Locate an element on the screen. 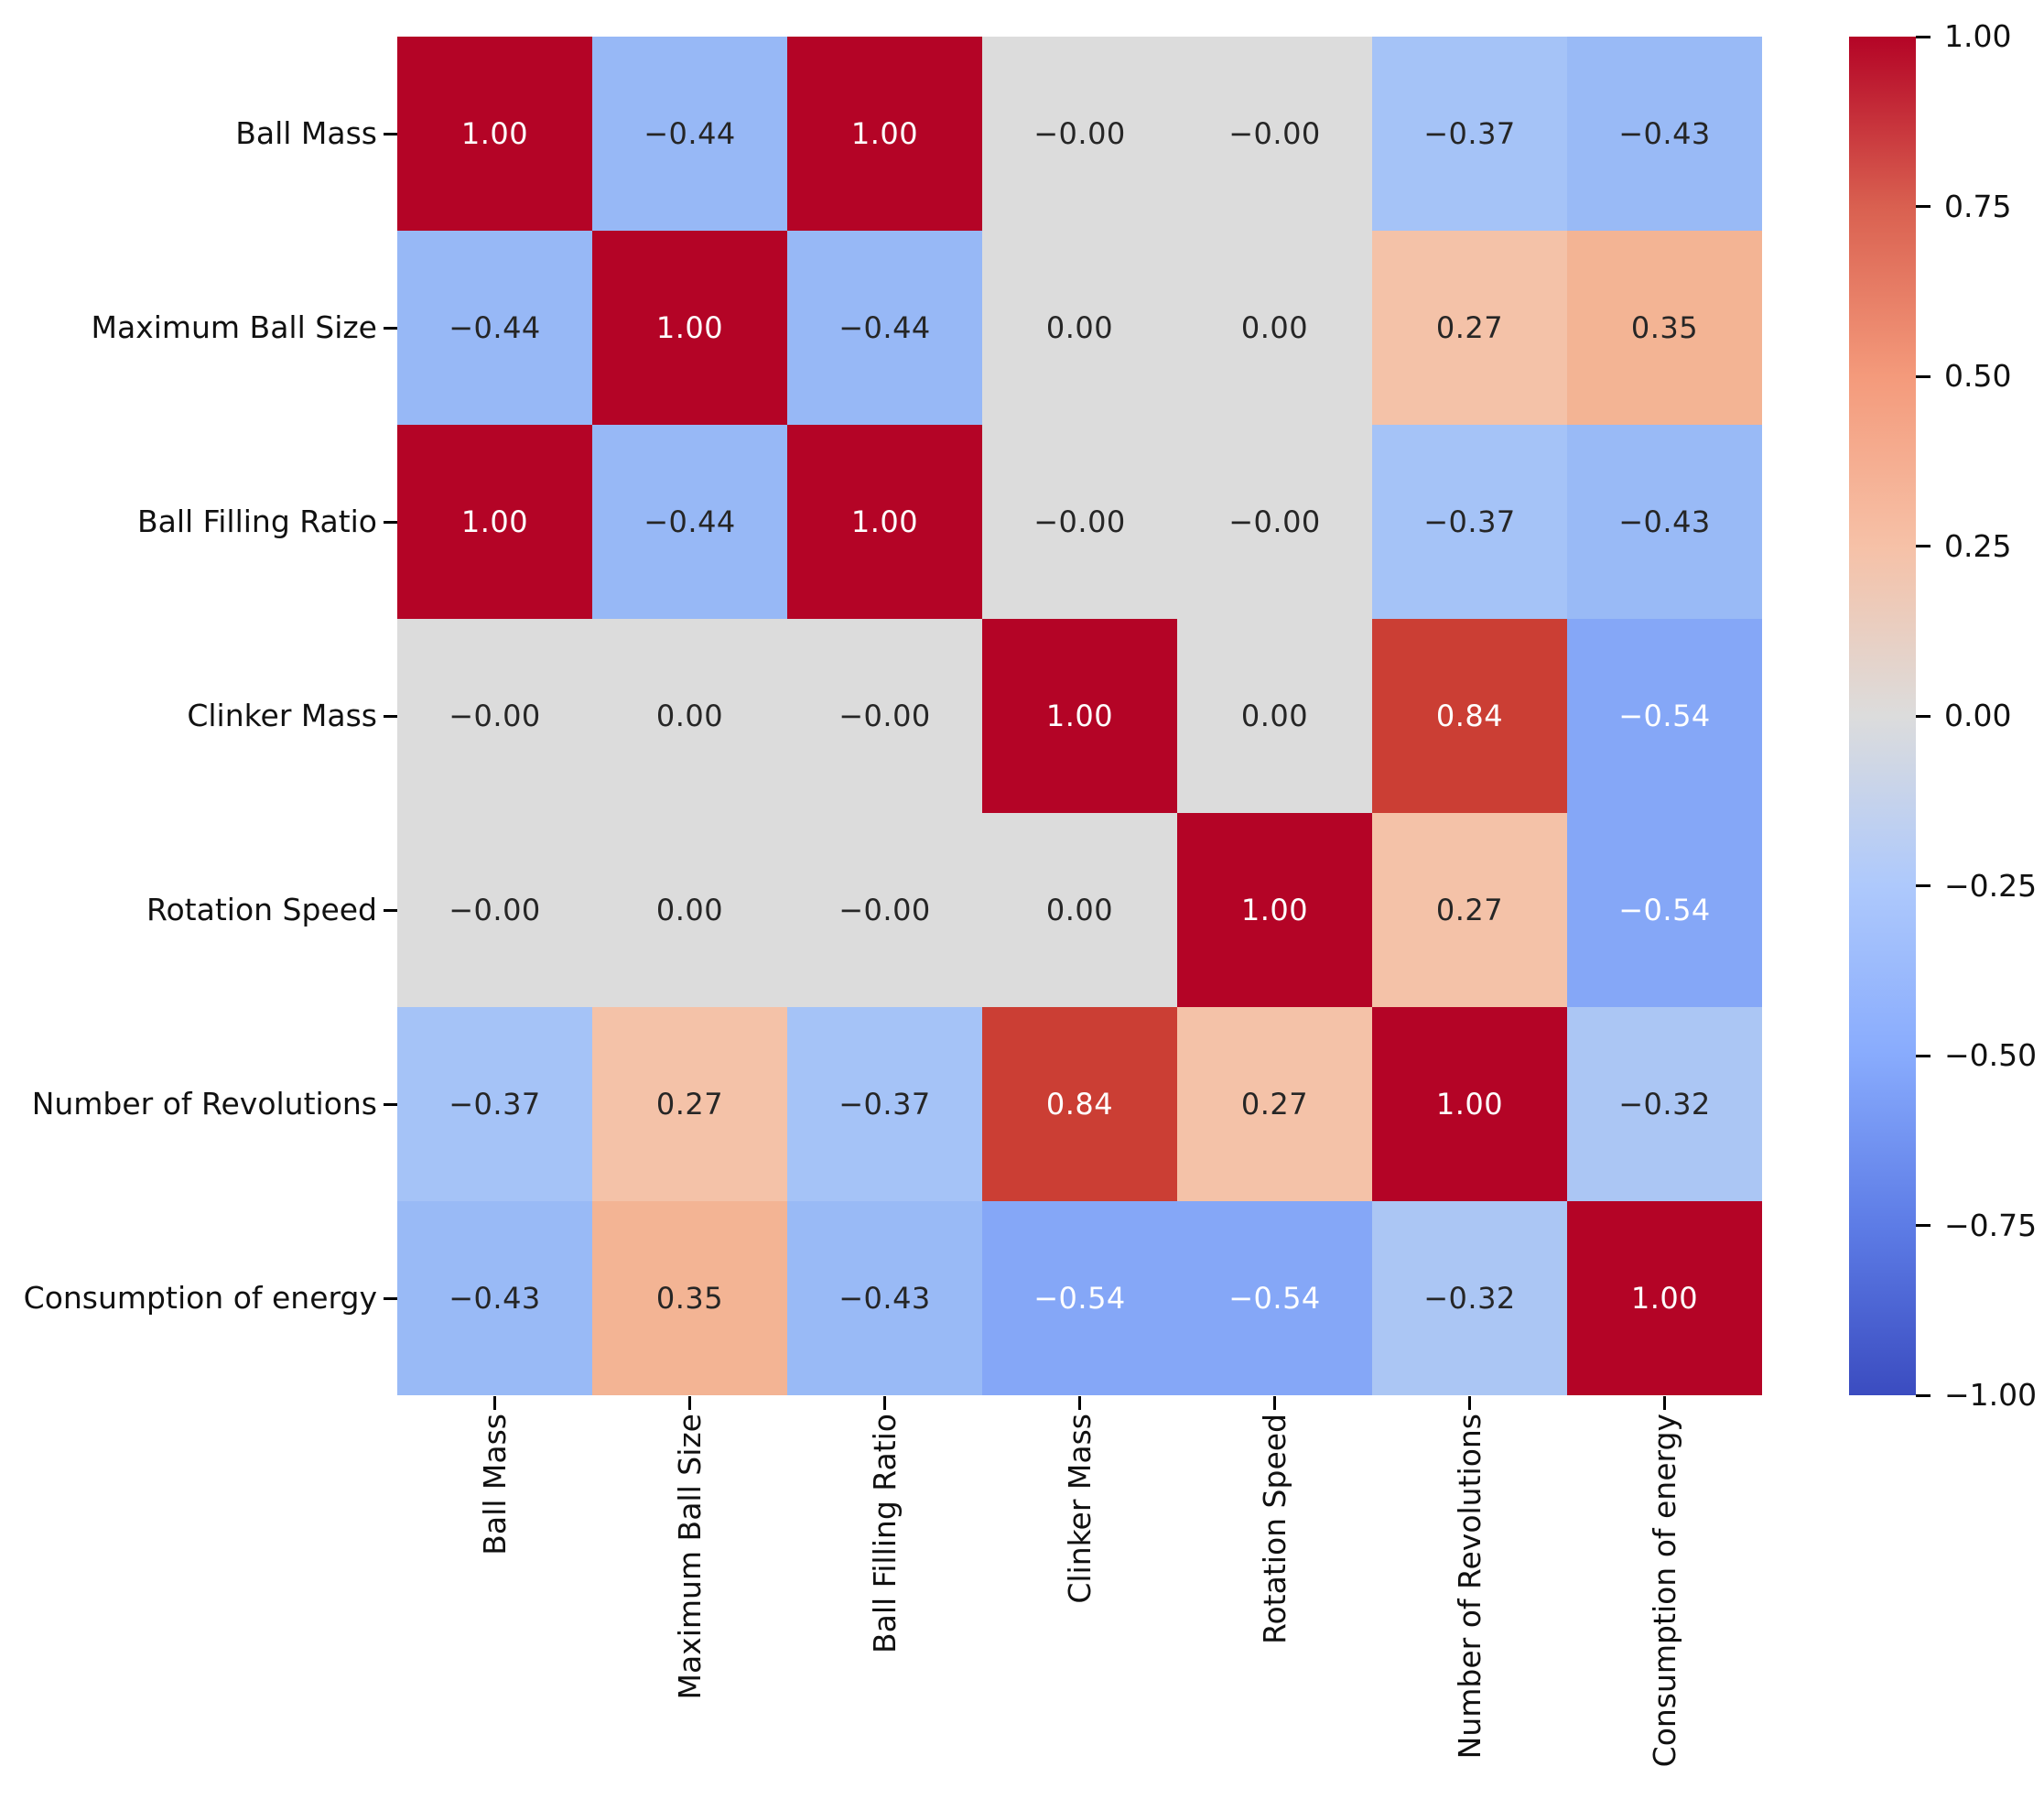 The width and height of the screenshot is (2044, 1799). y-tick-label: Consumption of energy is located at coordinates (200, 1298).